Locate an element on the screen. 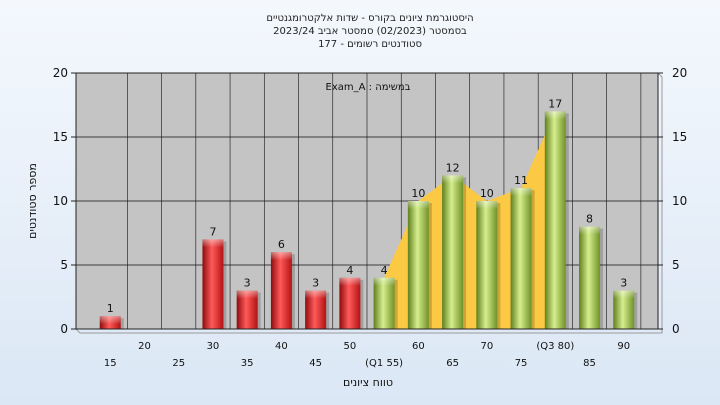  x-tick-label: 40 is located at coordinates (281, 346).